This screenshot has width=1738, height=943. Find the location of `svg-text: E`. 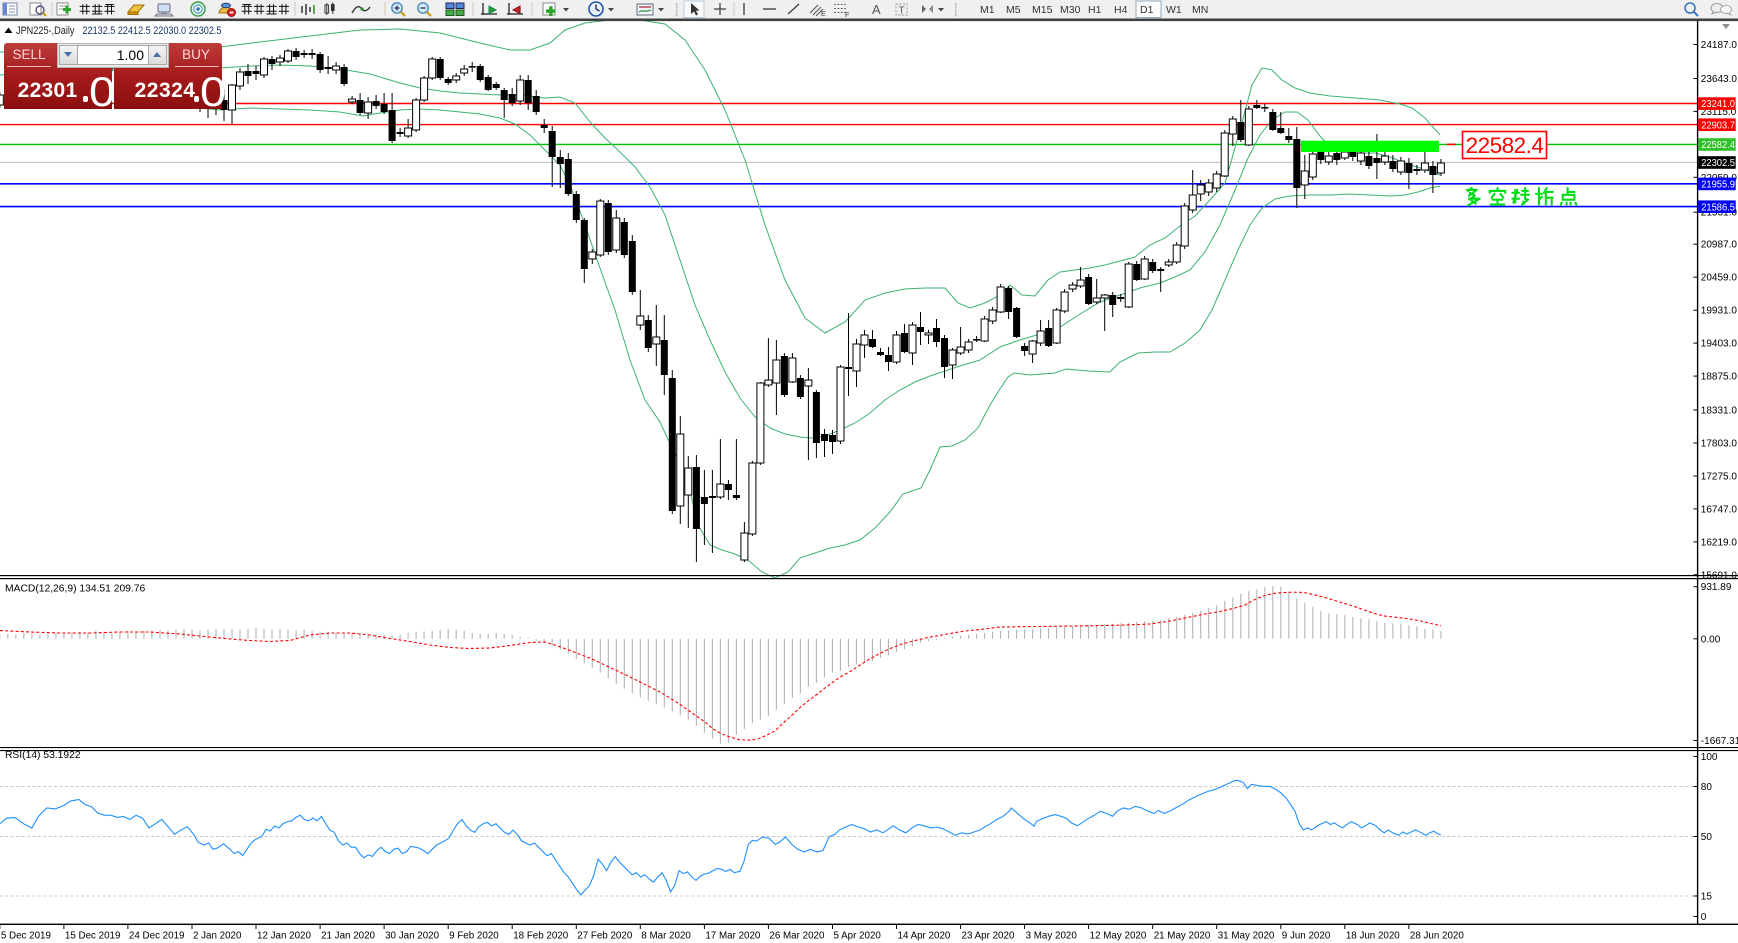

svg-text: E is located at coordinates (823, 14).